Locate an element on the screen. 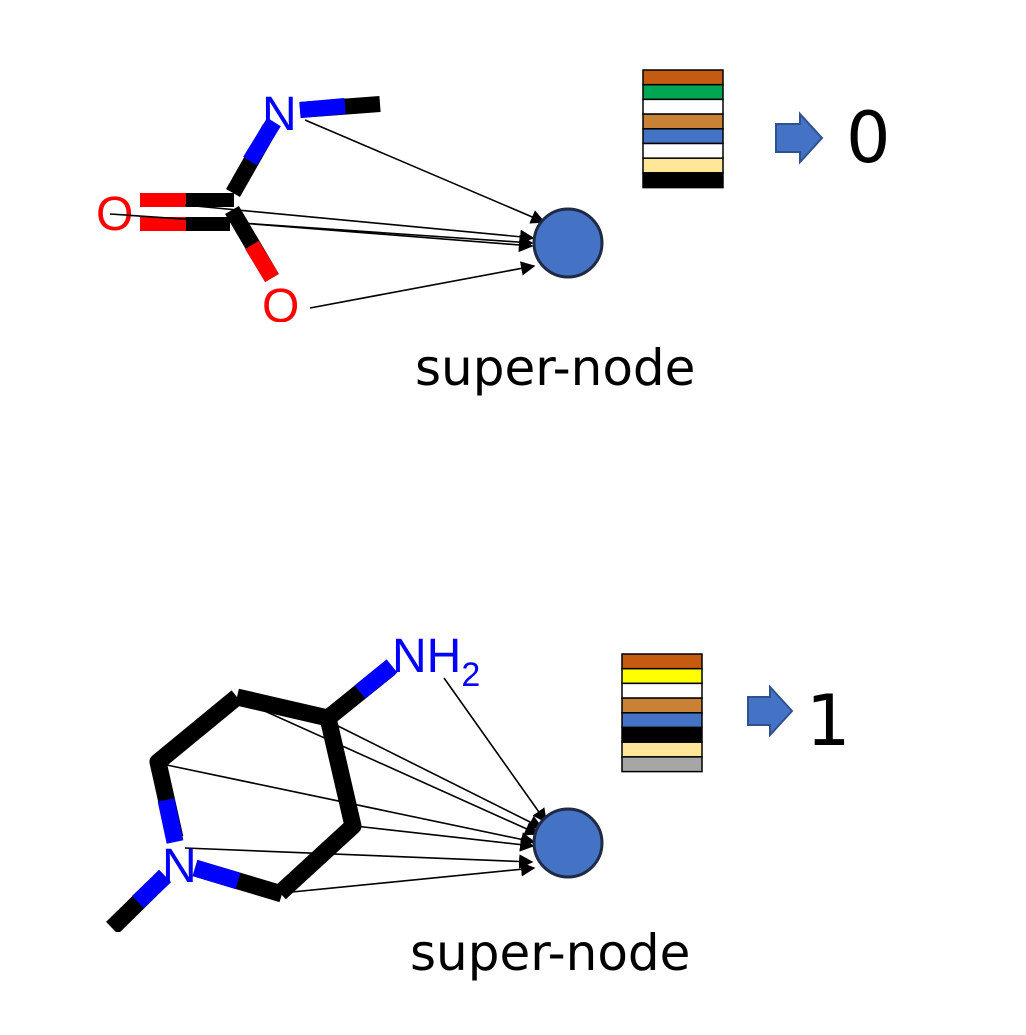 The width and height of the screenshot is (1026, 1035). molecule-fragment-bottom: NH2 N is located at coordinates (285, 791).